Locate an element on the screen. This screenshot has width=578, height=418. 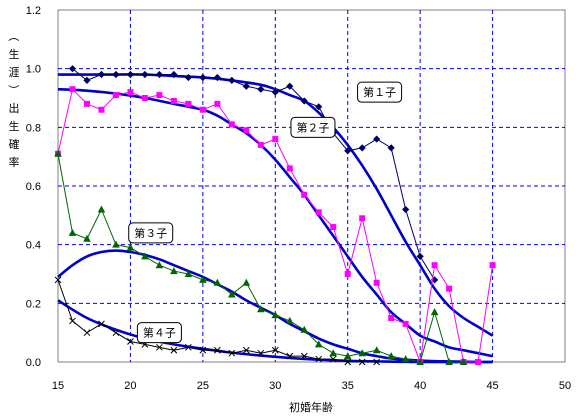
y-tick-label: 0.2 is located at coordinates (33, 304).